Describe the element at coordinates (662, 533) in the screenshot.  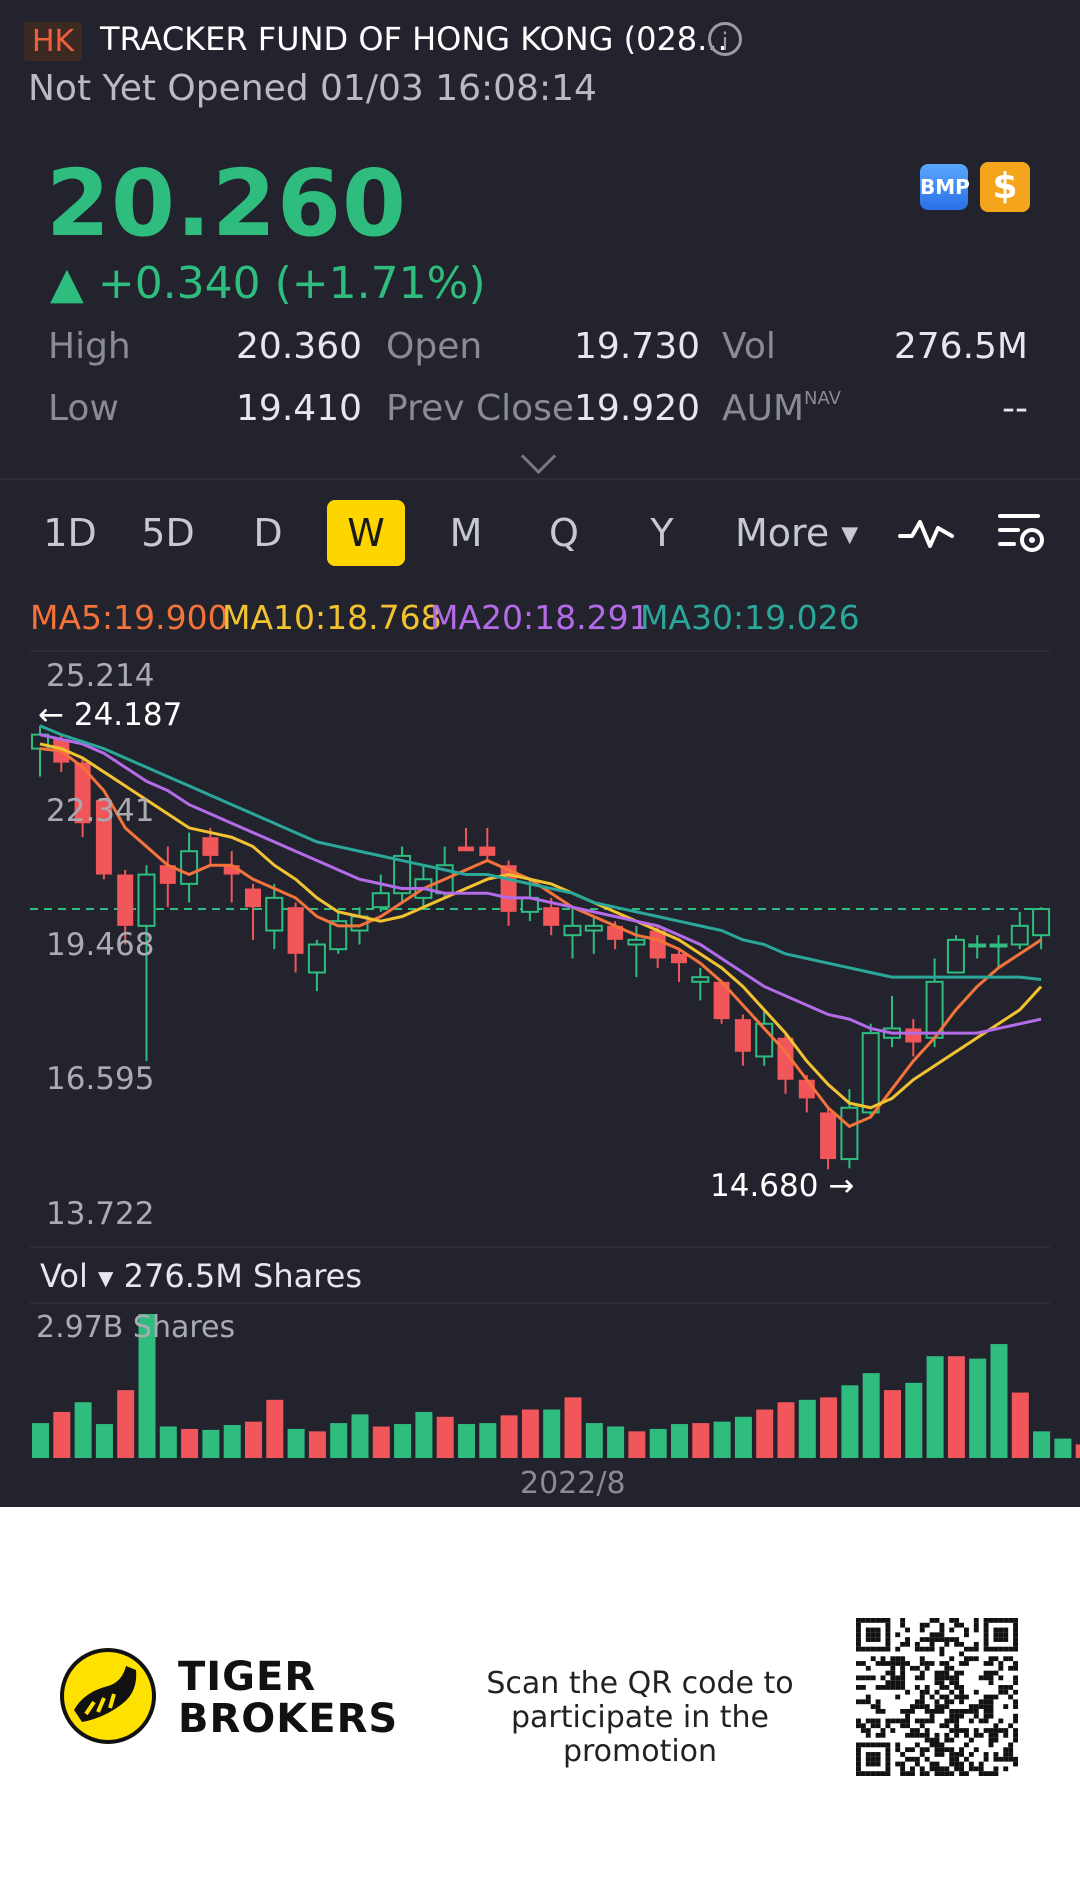
I see `tab-y: Y` at that location.